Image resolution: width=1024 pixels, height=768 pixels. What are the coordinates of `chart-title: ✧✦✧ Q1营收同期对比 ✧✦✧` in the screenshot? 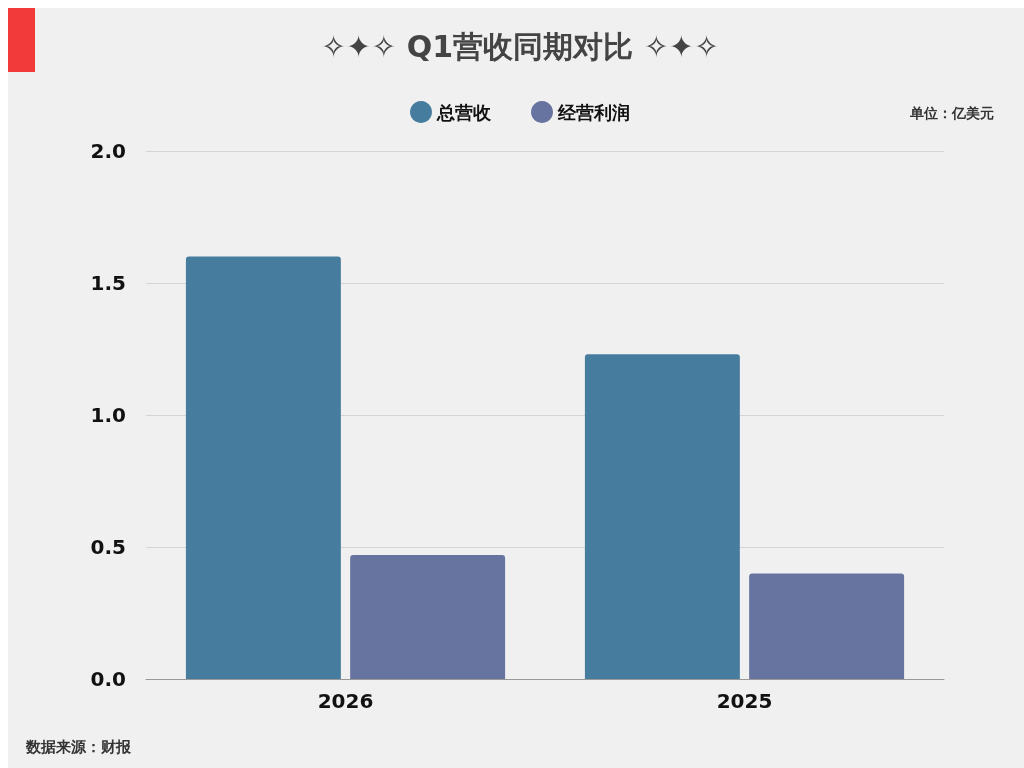 It's located at (520, 46).